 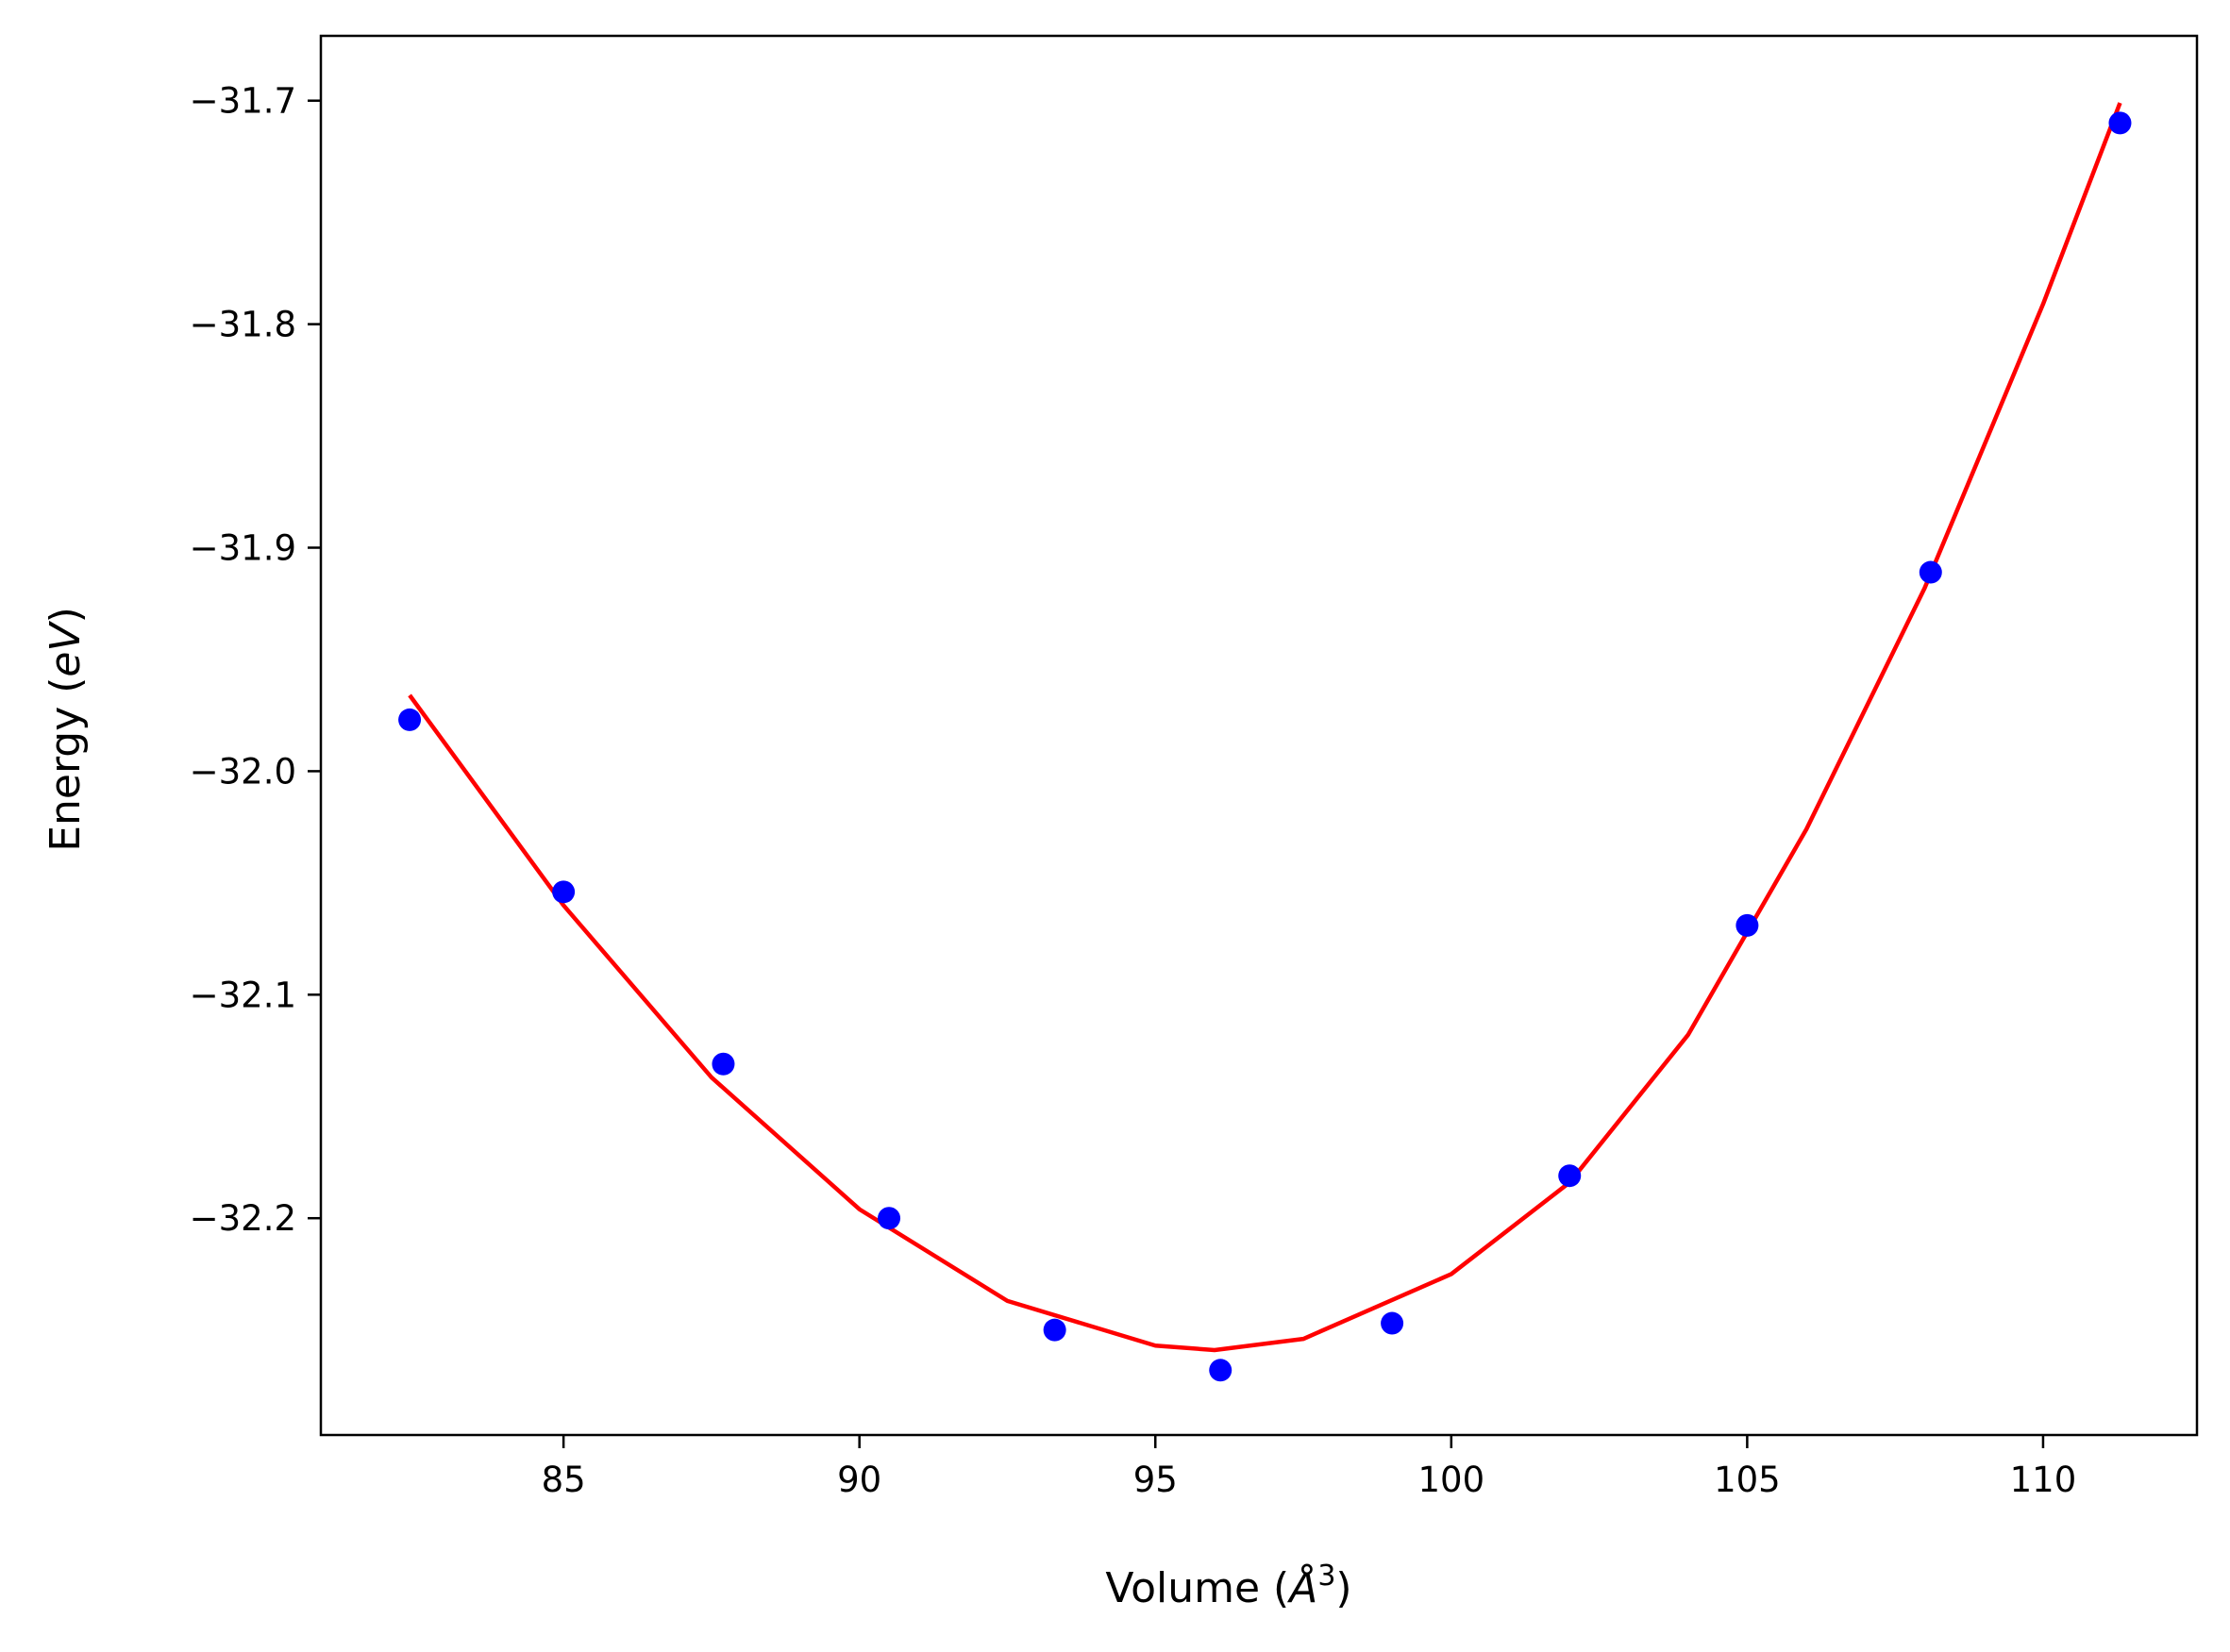 I want to click on x-tick-label: 85, so click(x=564, y=1480).